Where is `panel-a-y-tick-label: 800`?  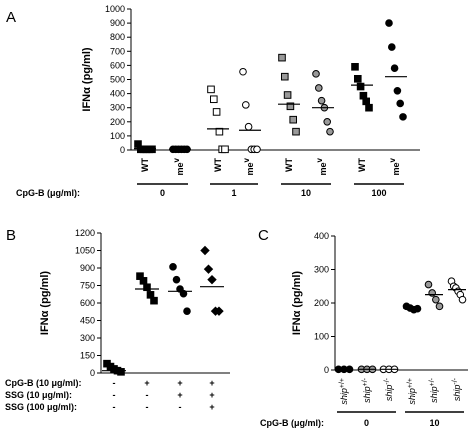 panel-a-y-tick-label: 800 is located at coordinates (117, 37).